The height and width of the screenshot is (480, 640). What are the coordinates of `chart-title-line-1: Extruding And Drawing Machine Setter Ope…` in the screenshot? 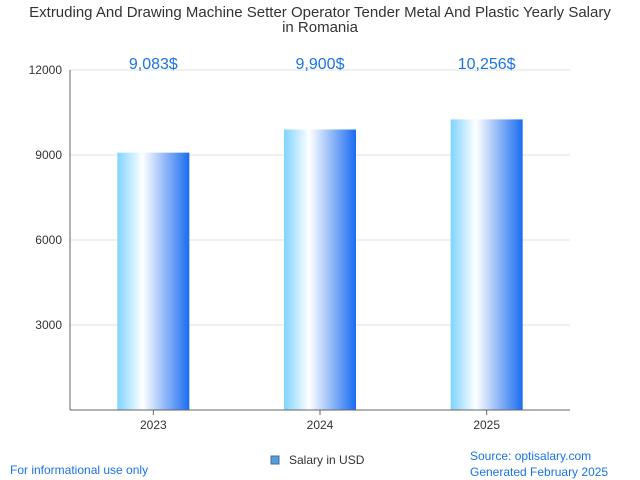 It's located at (320, 12).